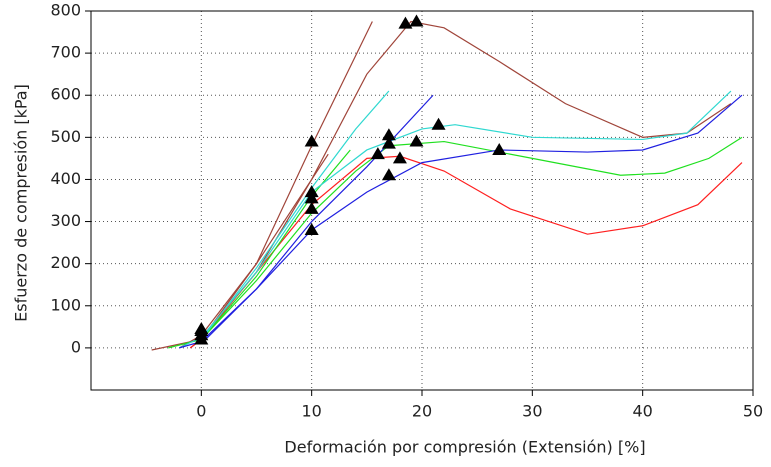  What do you see at coordinates (65, 304) in the screenshot?
I see `y-tick-label: 100` at bounding box center [65, 304].